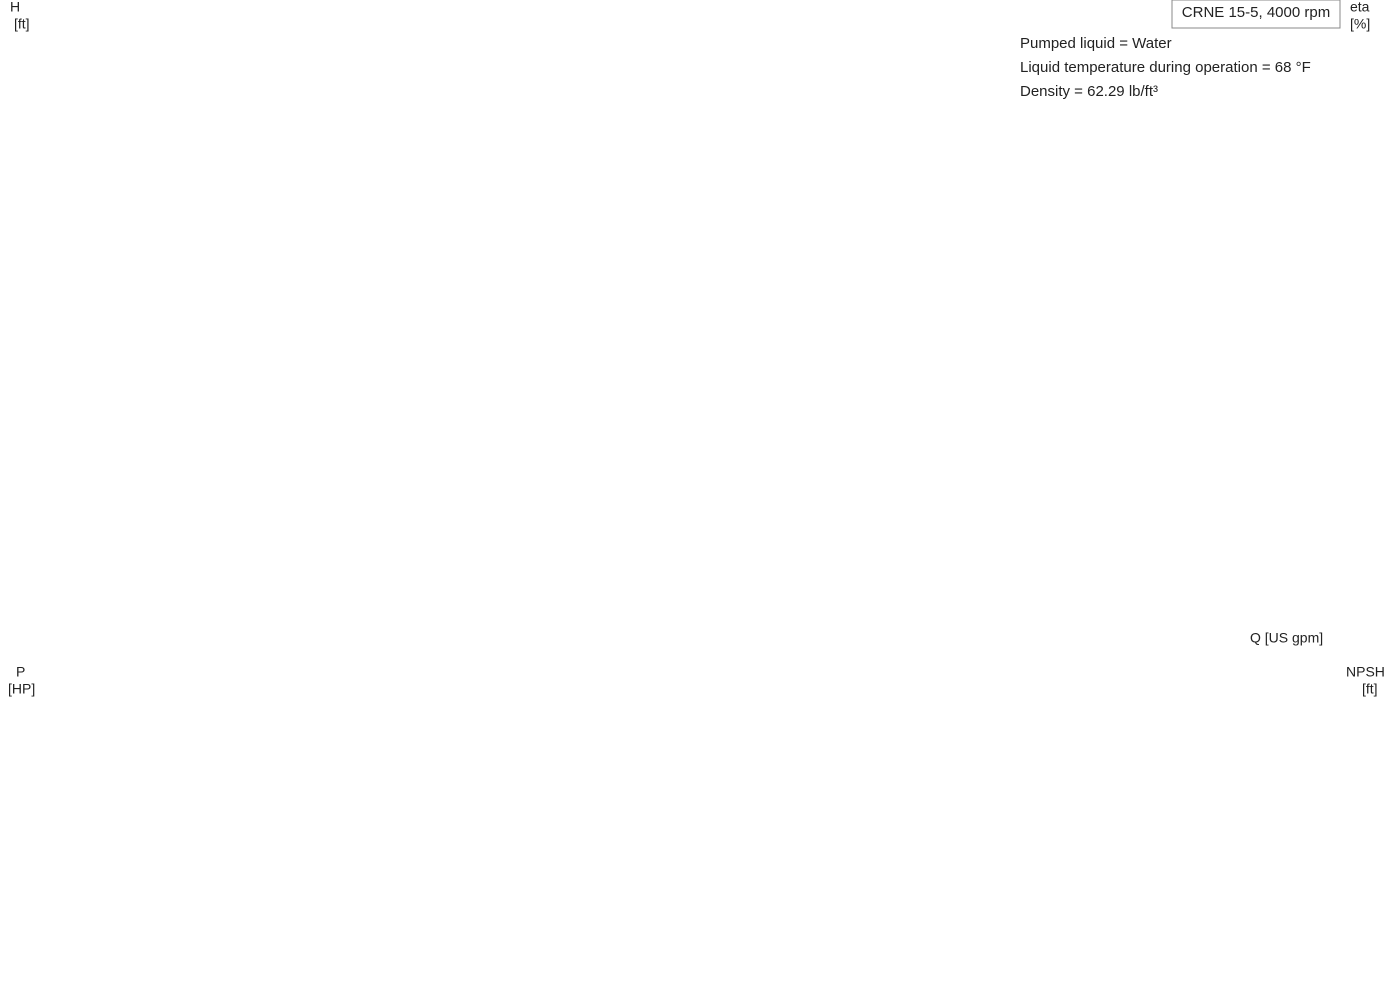 This screenshot has width=1400, height=1005. I want to click on y-axis-unit: [ft], so click(22, 24).